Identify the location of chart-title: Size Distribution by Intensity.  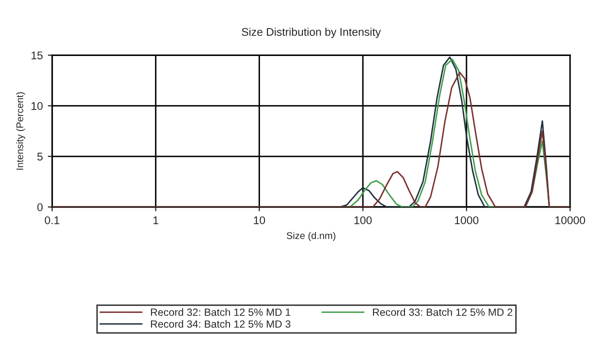
(311, 33).